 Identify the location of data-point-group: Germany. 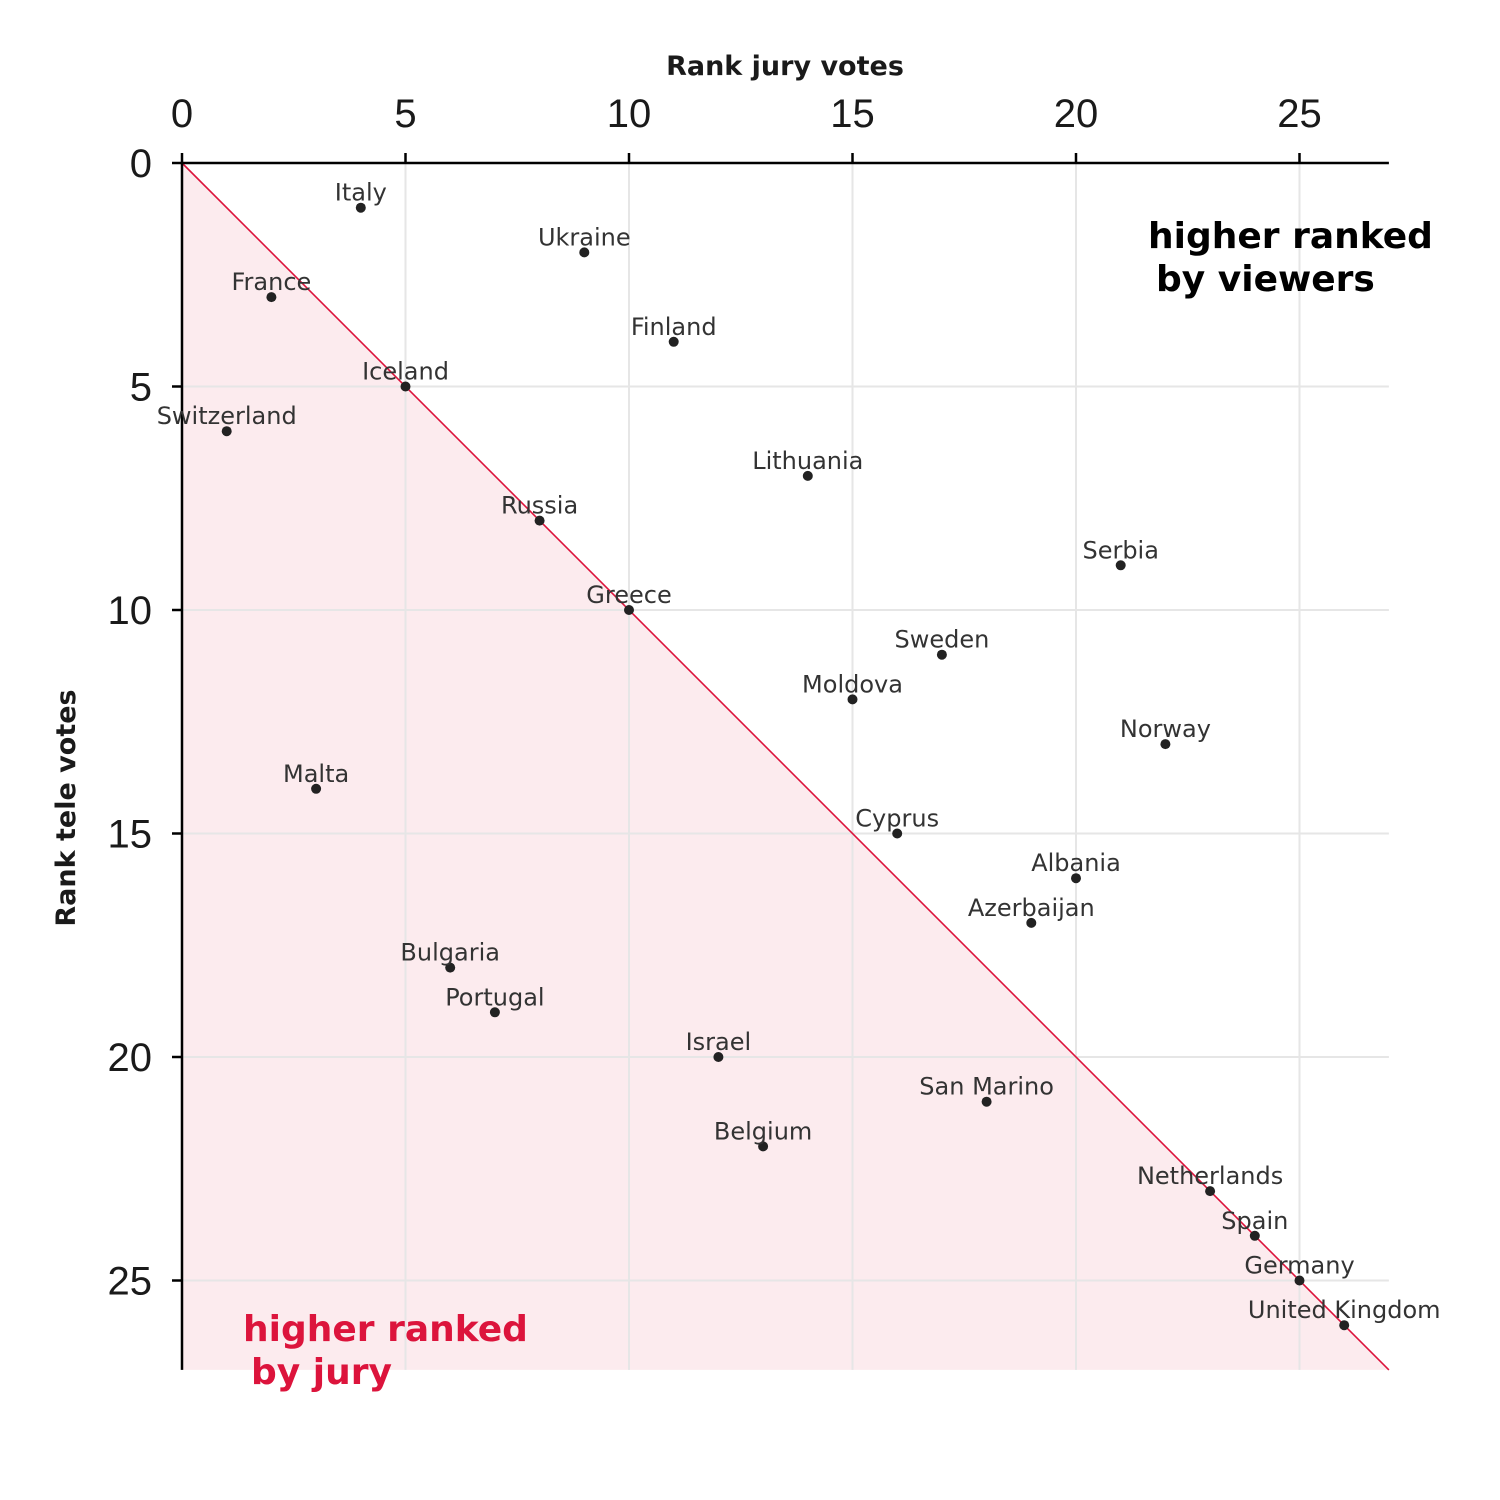
(1299, 1269).